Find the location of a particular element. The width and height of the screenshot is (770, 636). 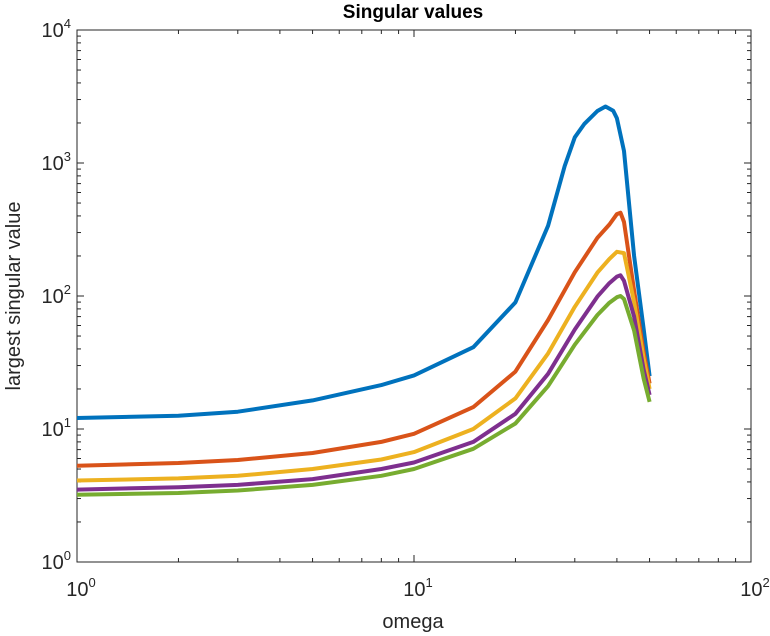

y-tick-label: 10² is located at coordinates (56, 295).